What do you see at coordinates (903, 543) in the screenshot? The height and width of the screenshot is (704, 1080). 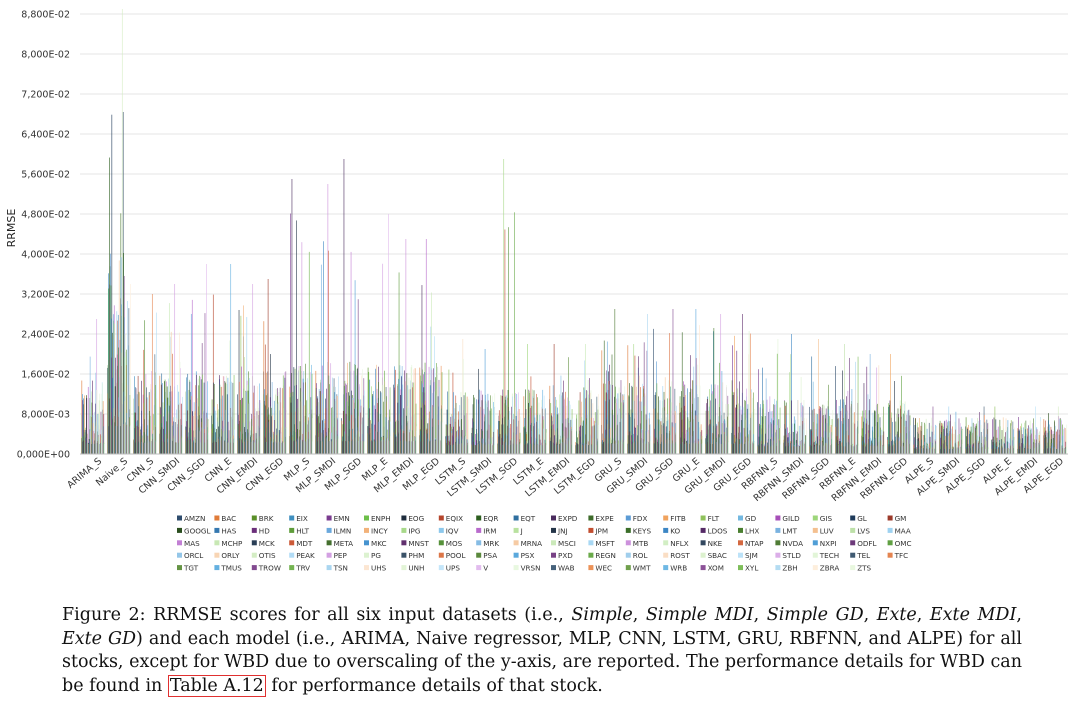 I see `legend-label: OMC` at bounding box center [903, 543].